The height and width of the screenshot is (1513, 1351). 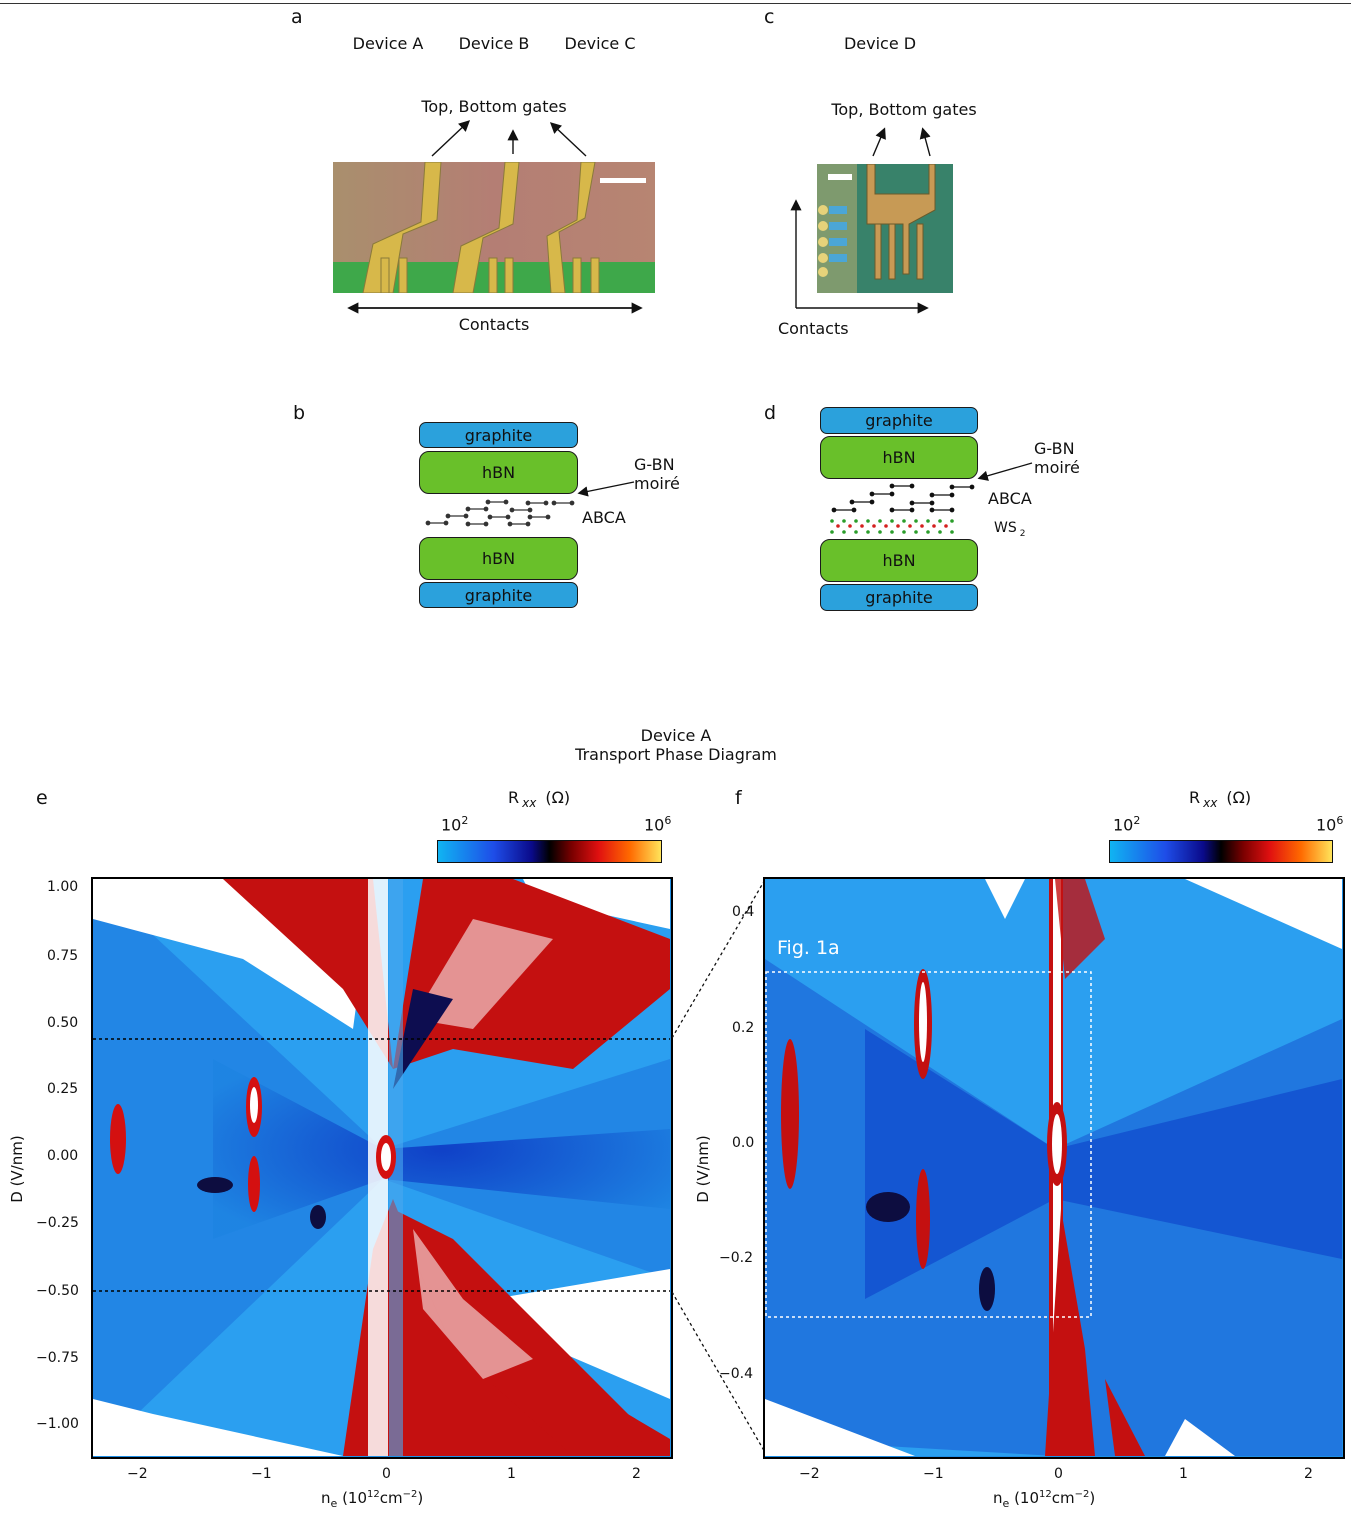 What do you see at coordinates (386, 1474) in the screenshot?
I see `e-xtick-3: 0` at bounding box center [386, 1474].